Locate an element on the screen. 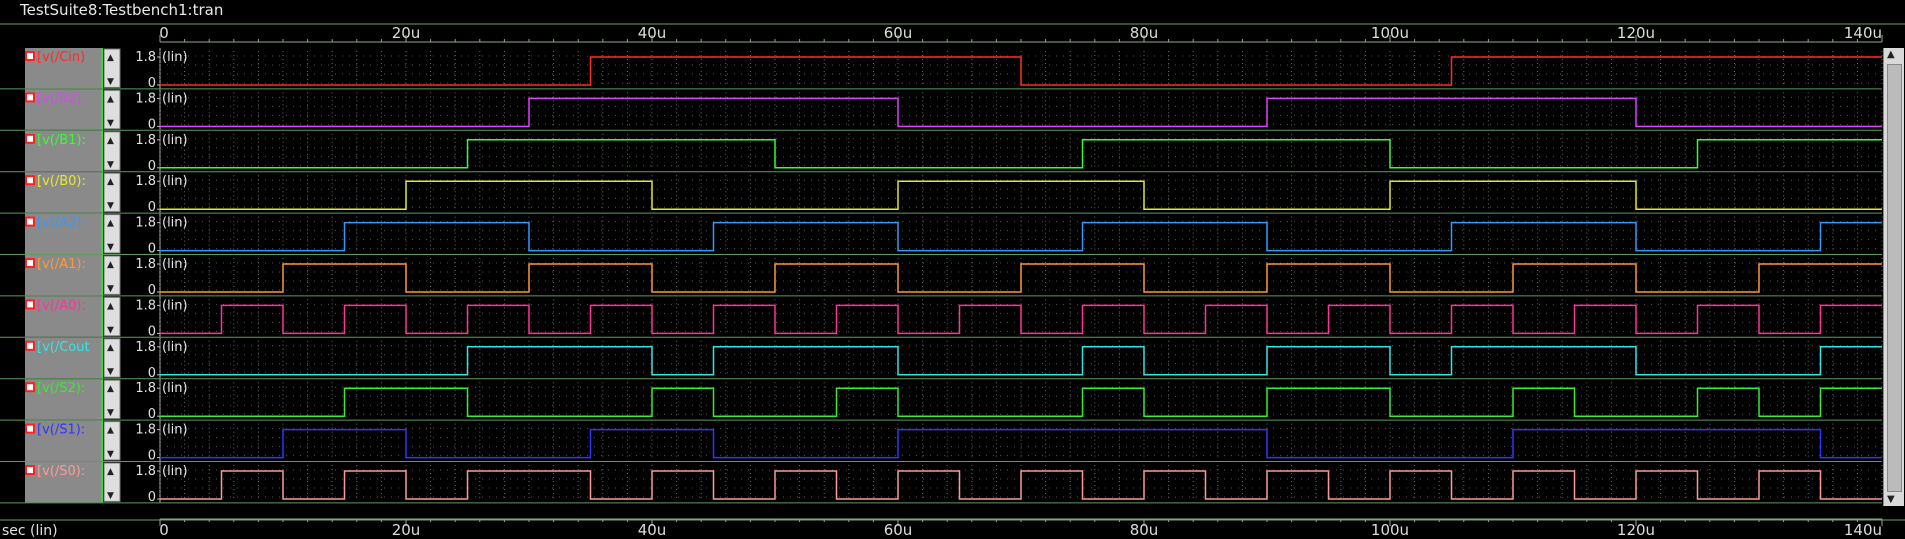 This screenshot has height=539, width=1905. signal-strip: ▲ ▼ [v(/S1): 1.8 0 (lin) is located at coordinates (941, 442).